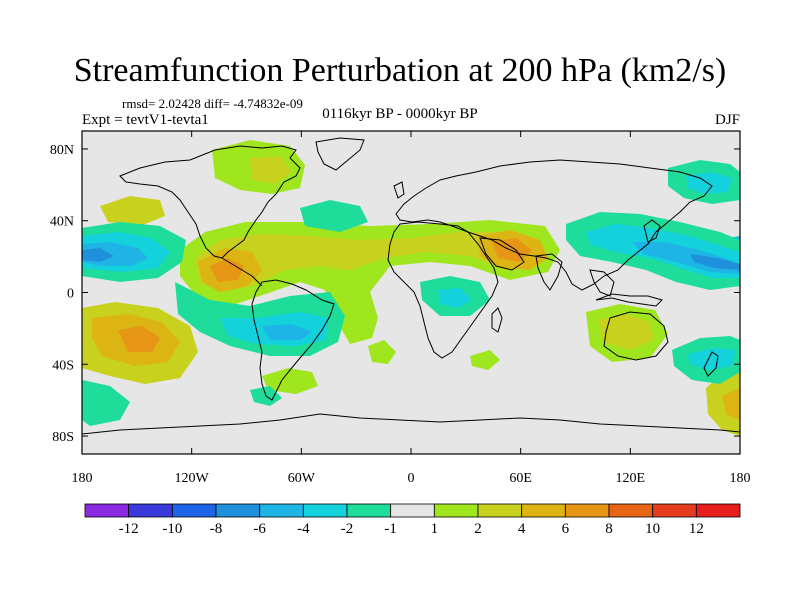  Describe the element at coordinates (715, 262) in the screenshot. I see `contour-east-asia-max` at that location.